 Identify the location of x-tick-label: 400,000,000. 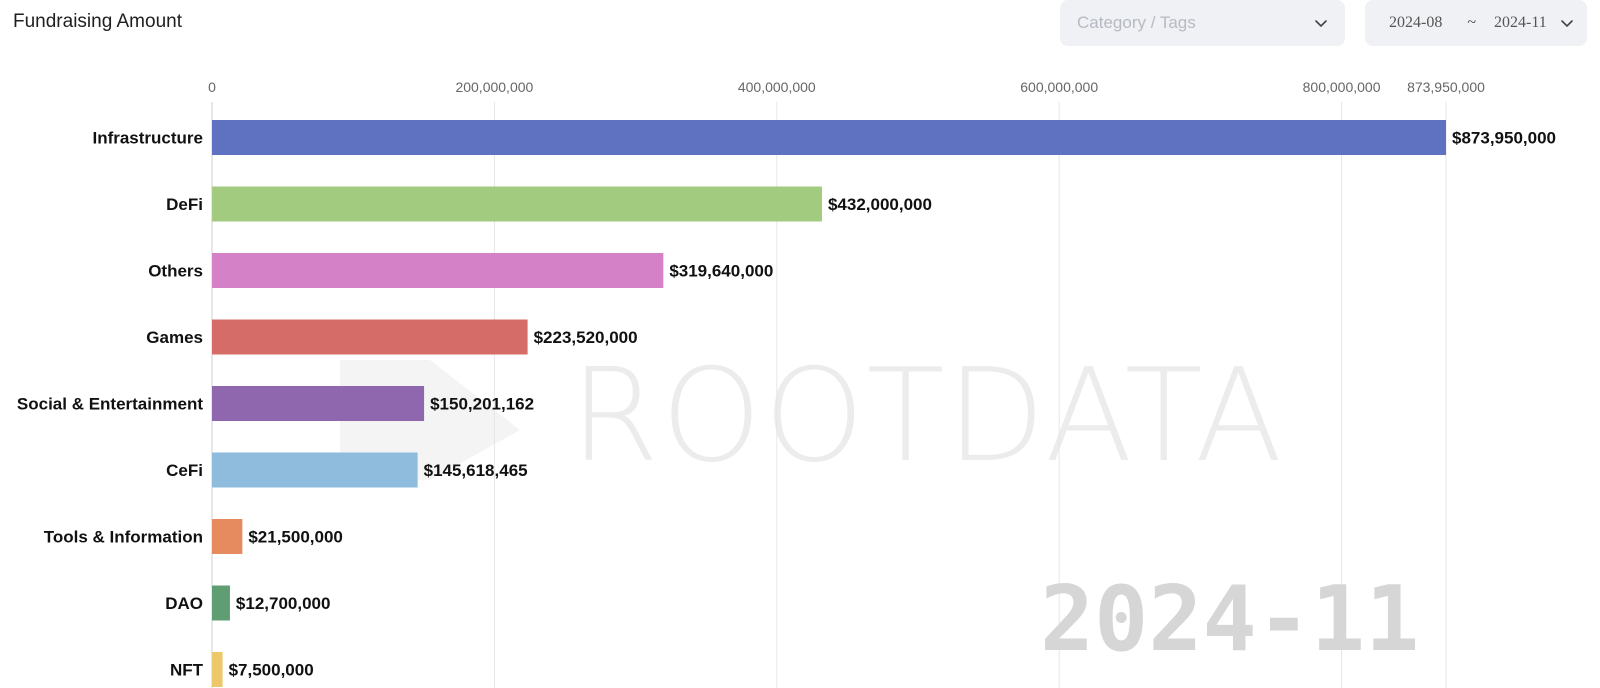
(777, 87).